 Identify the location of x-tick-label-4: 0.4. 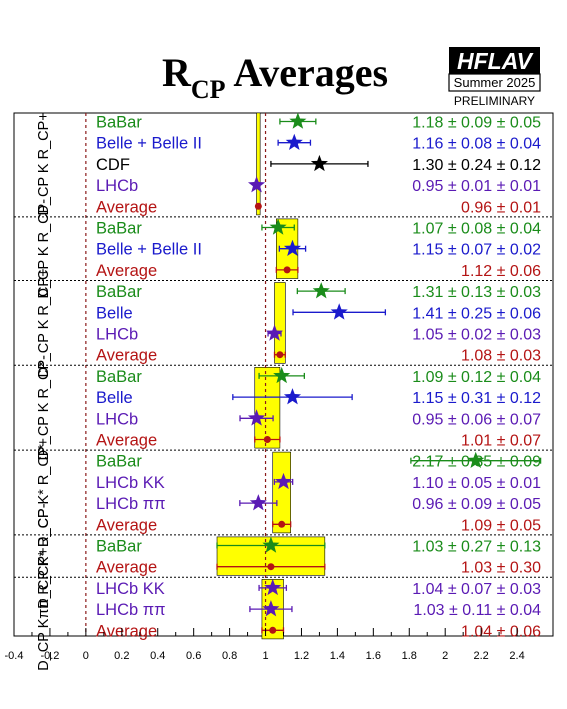
(157, 656).